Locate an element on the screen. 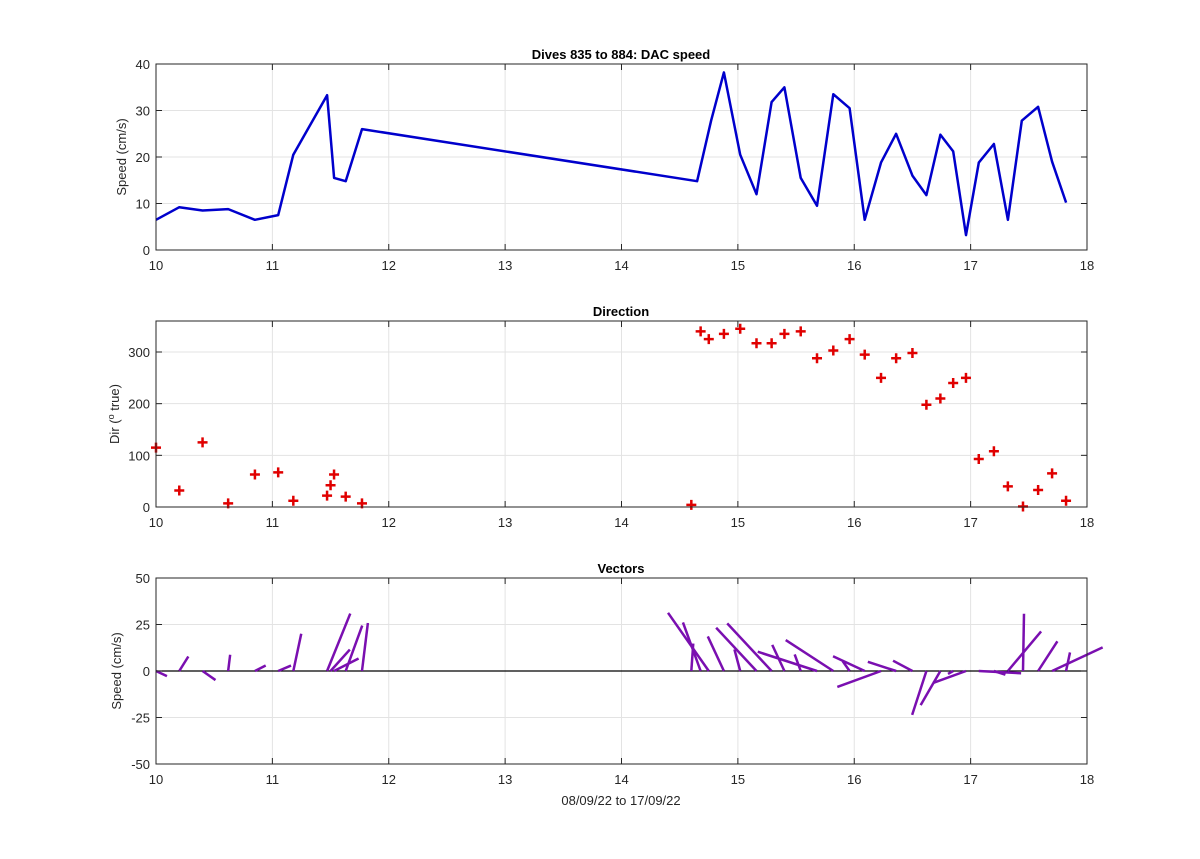  y-tick-label: 10 is located at coordinates (143, 204).